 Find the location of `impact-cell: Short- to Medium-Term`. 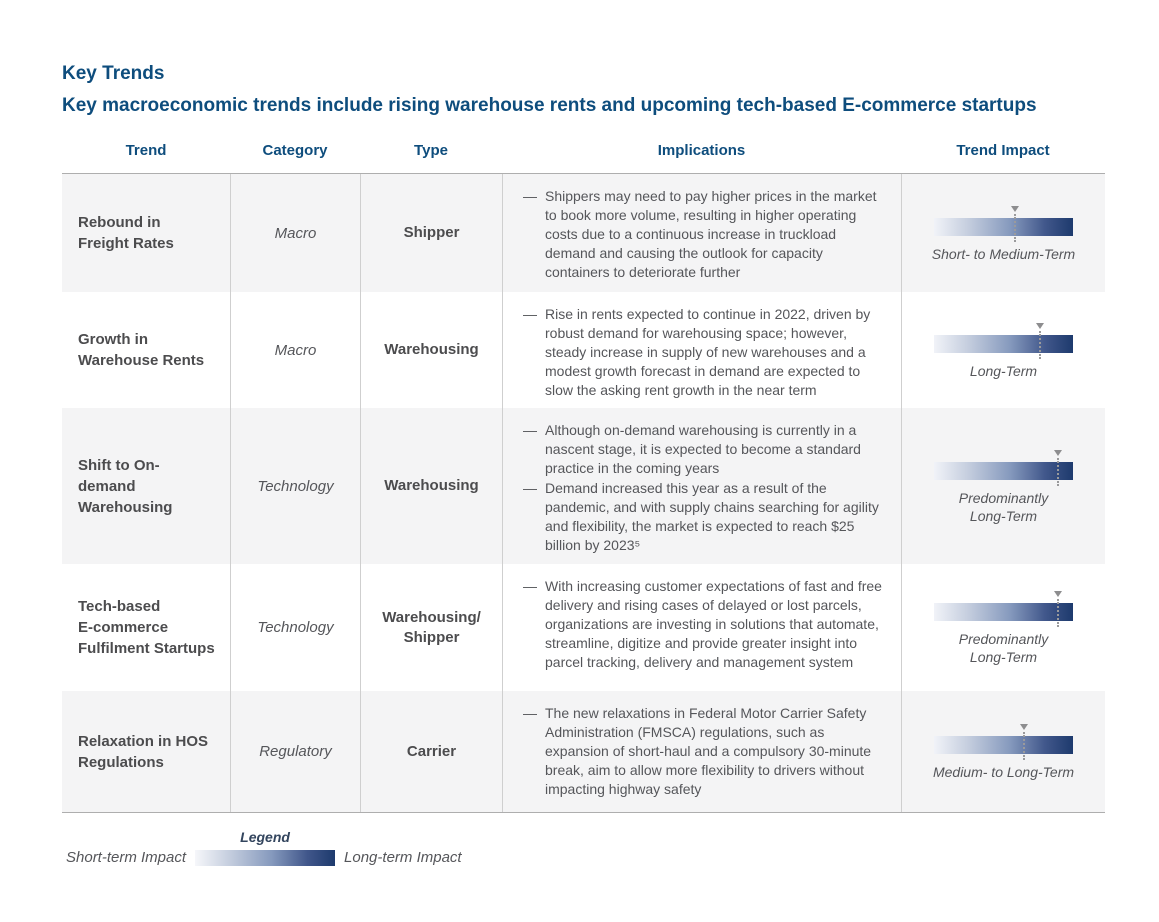

impact-cell: Short- to Medium-Term is located at coordinates (1003, 233).